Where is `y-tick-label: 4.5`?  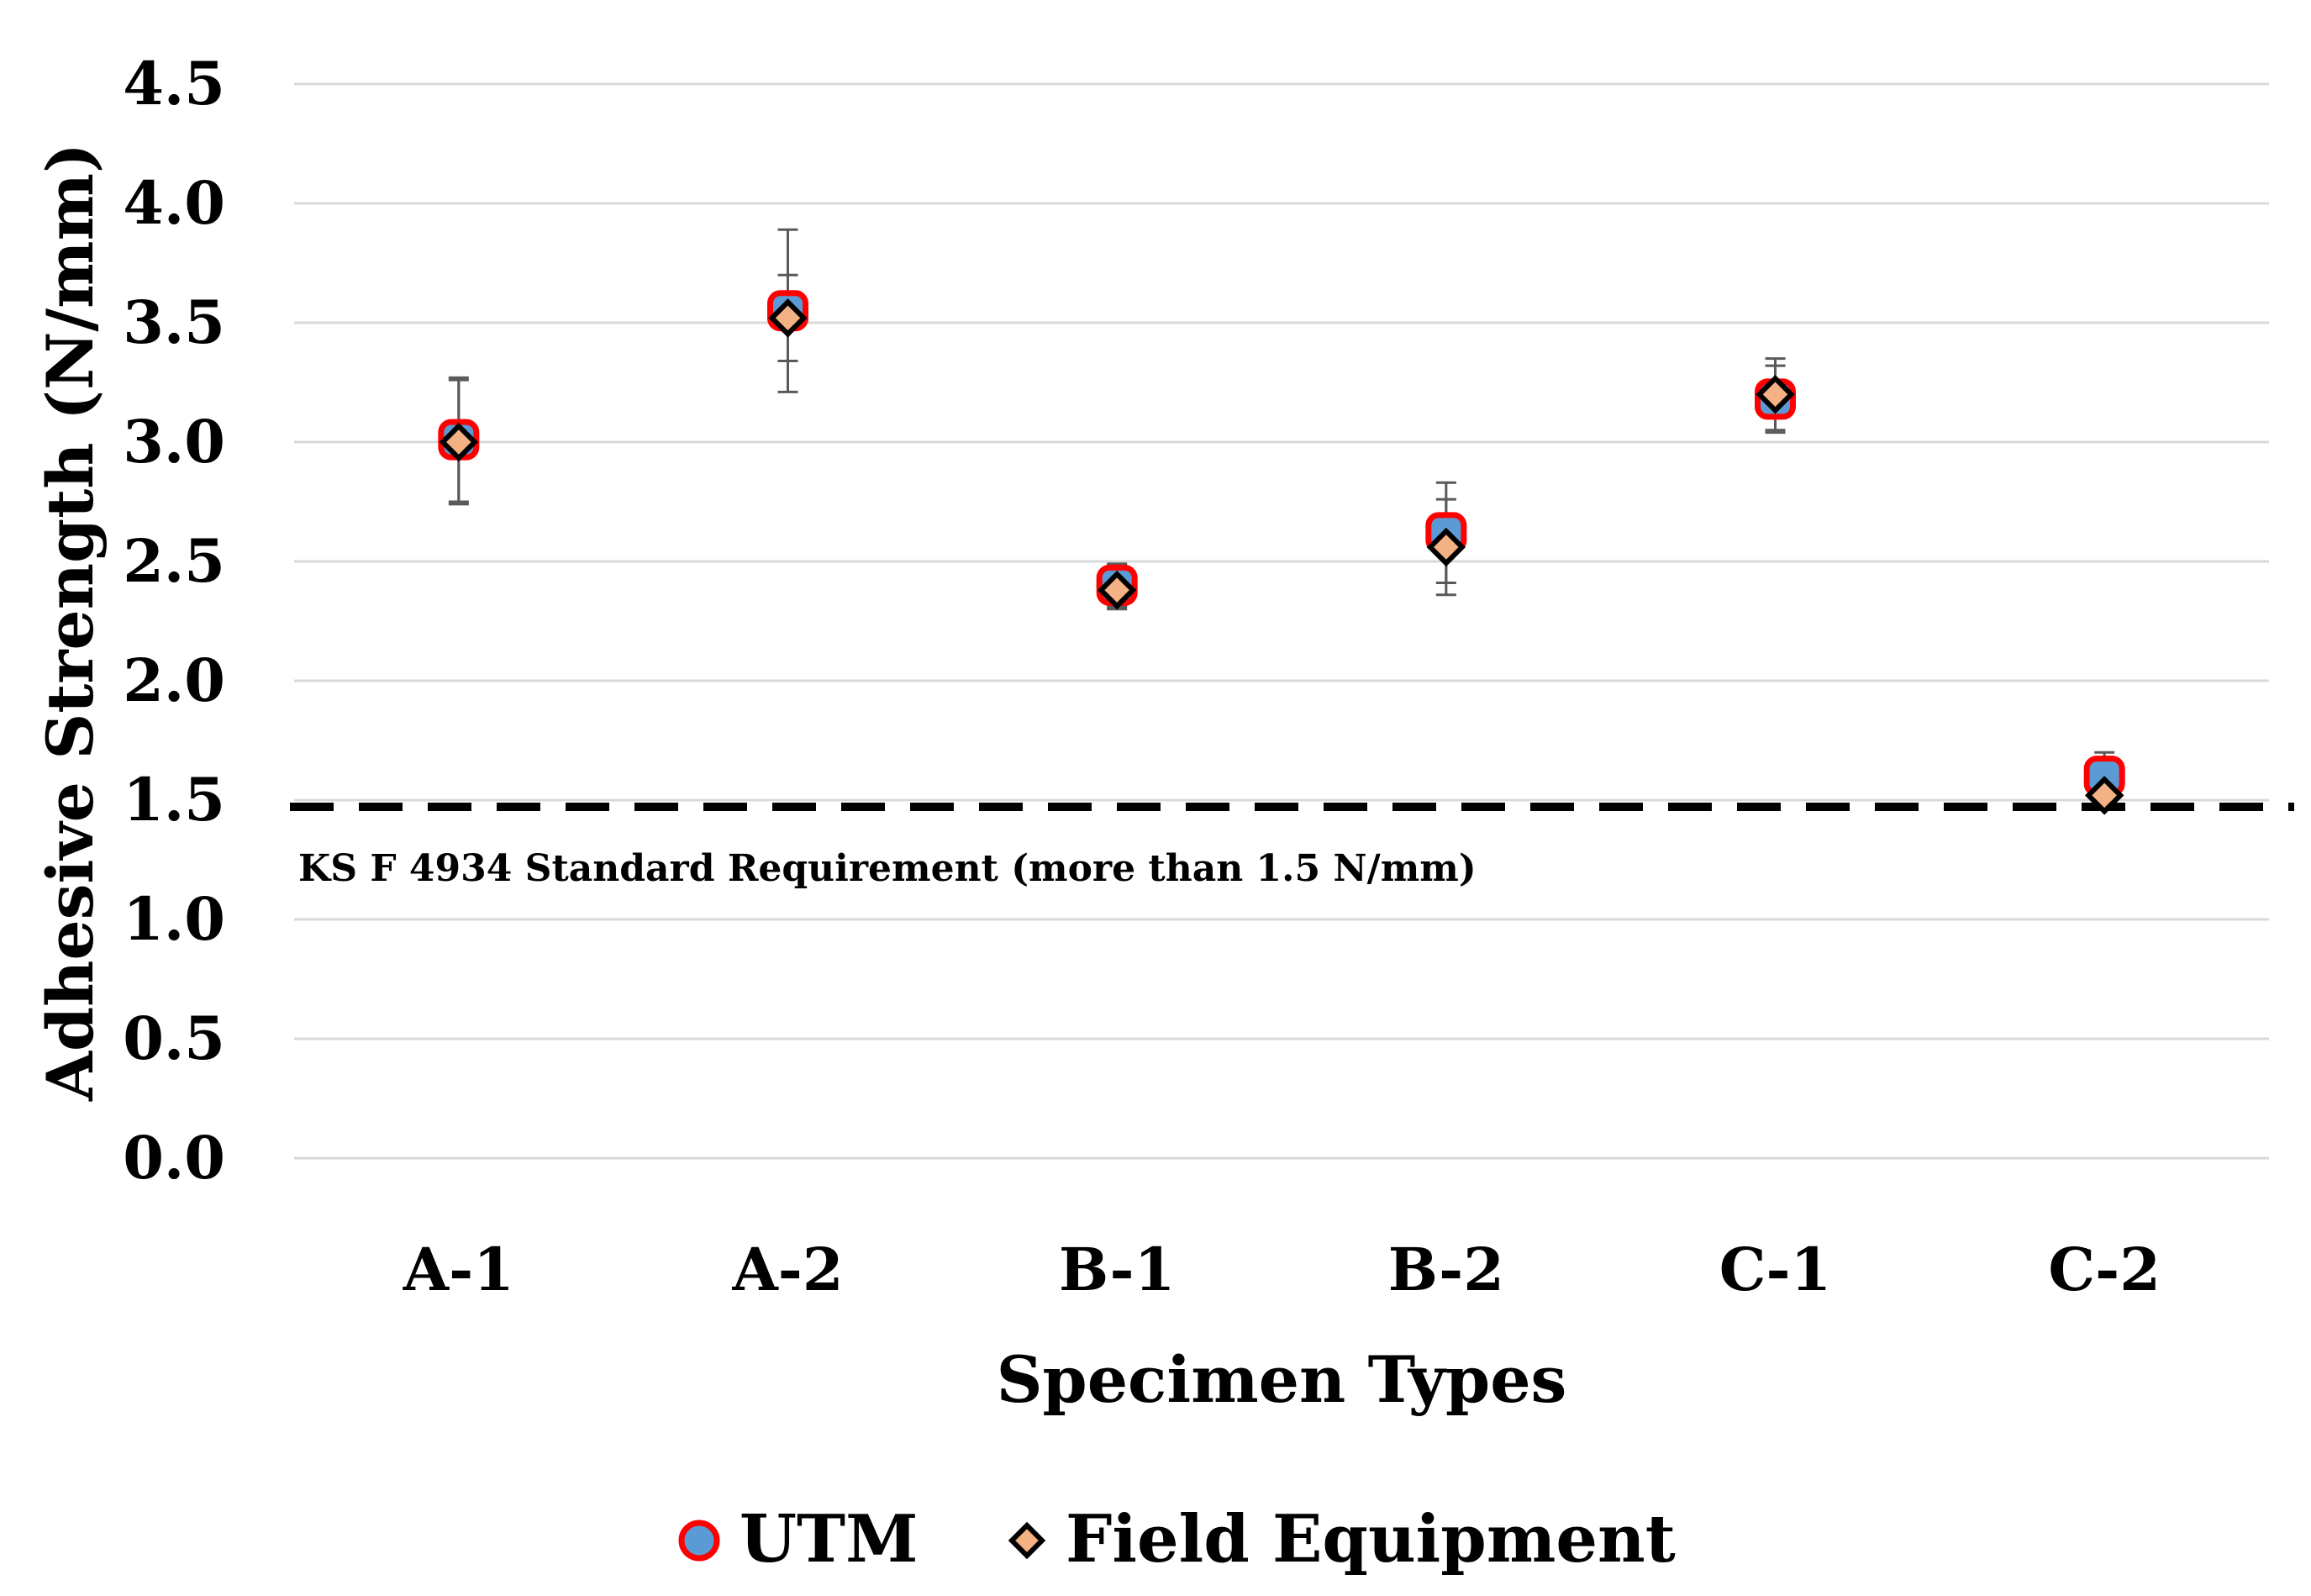 y-tick-label: 4.5 is located at coordinates (174, 84).